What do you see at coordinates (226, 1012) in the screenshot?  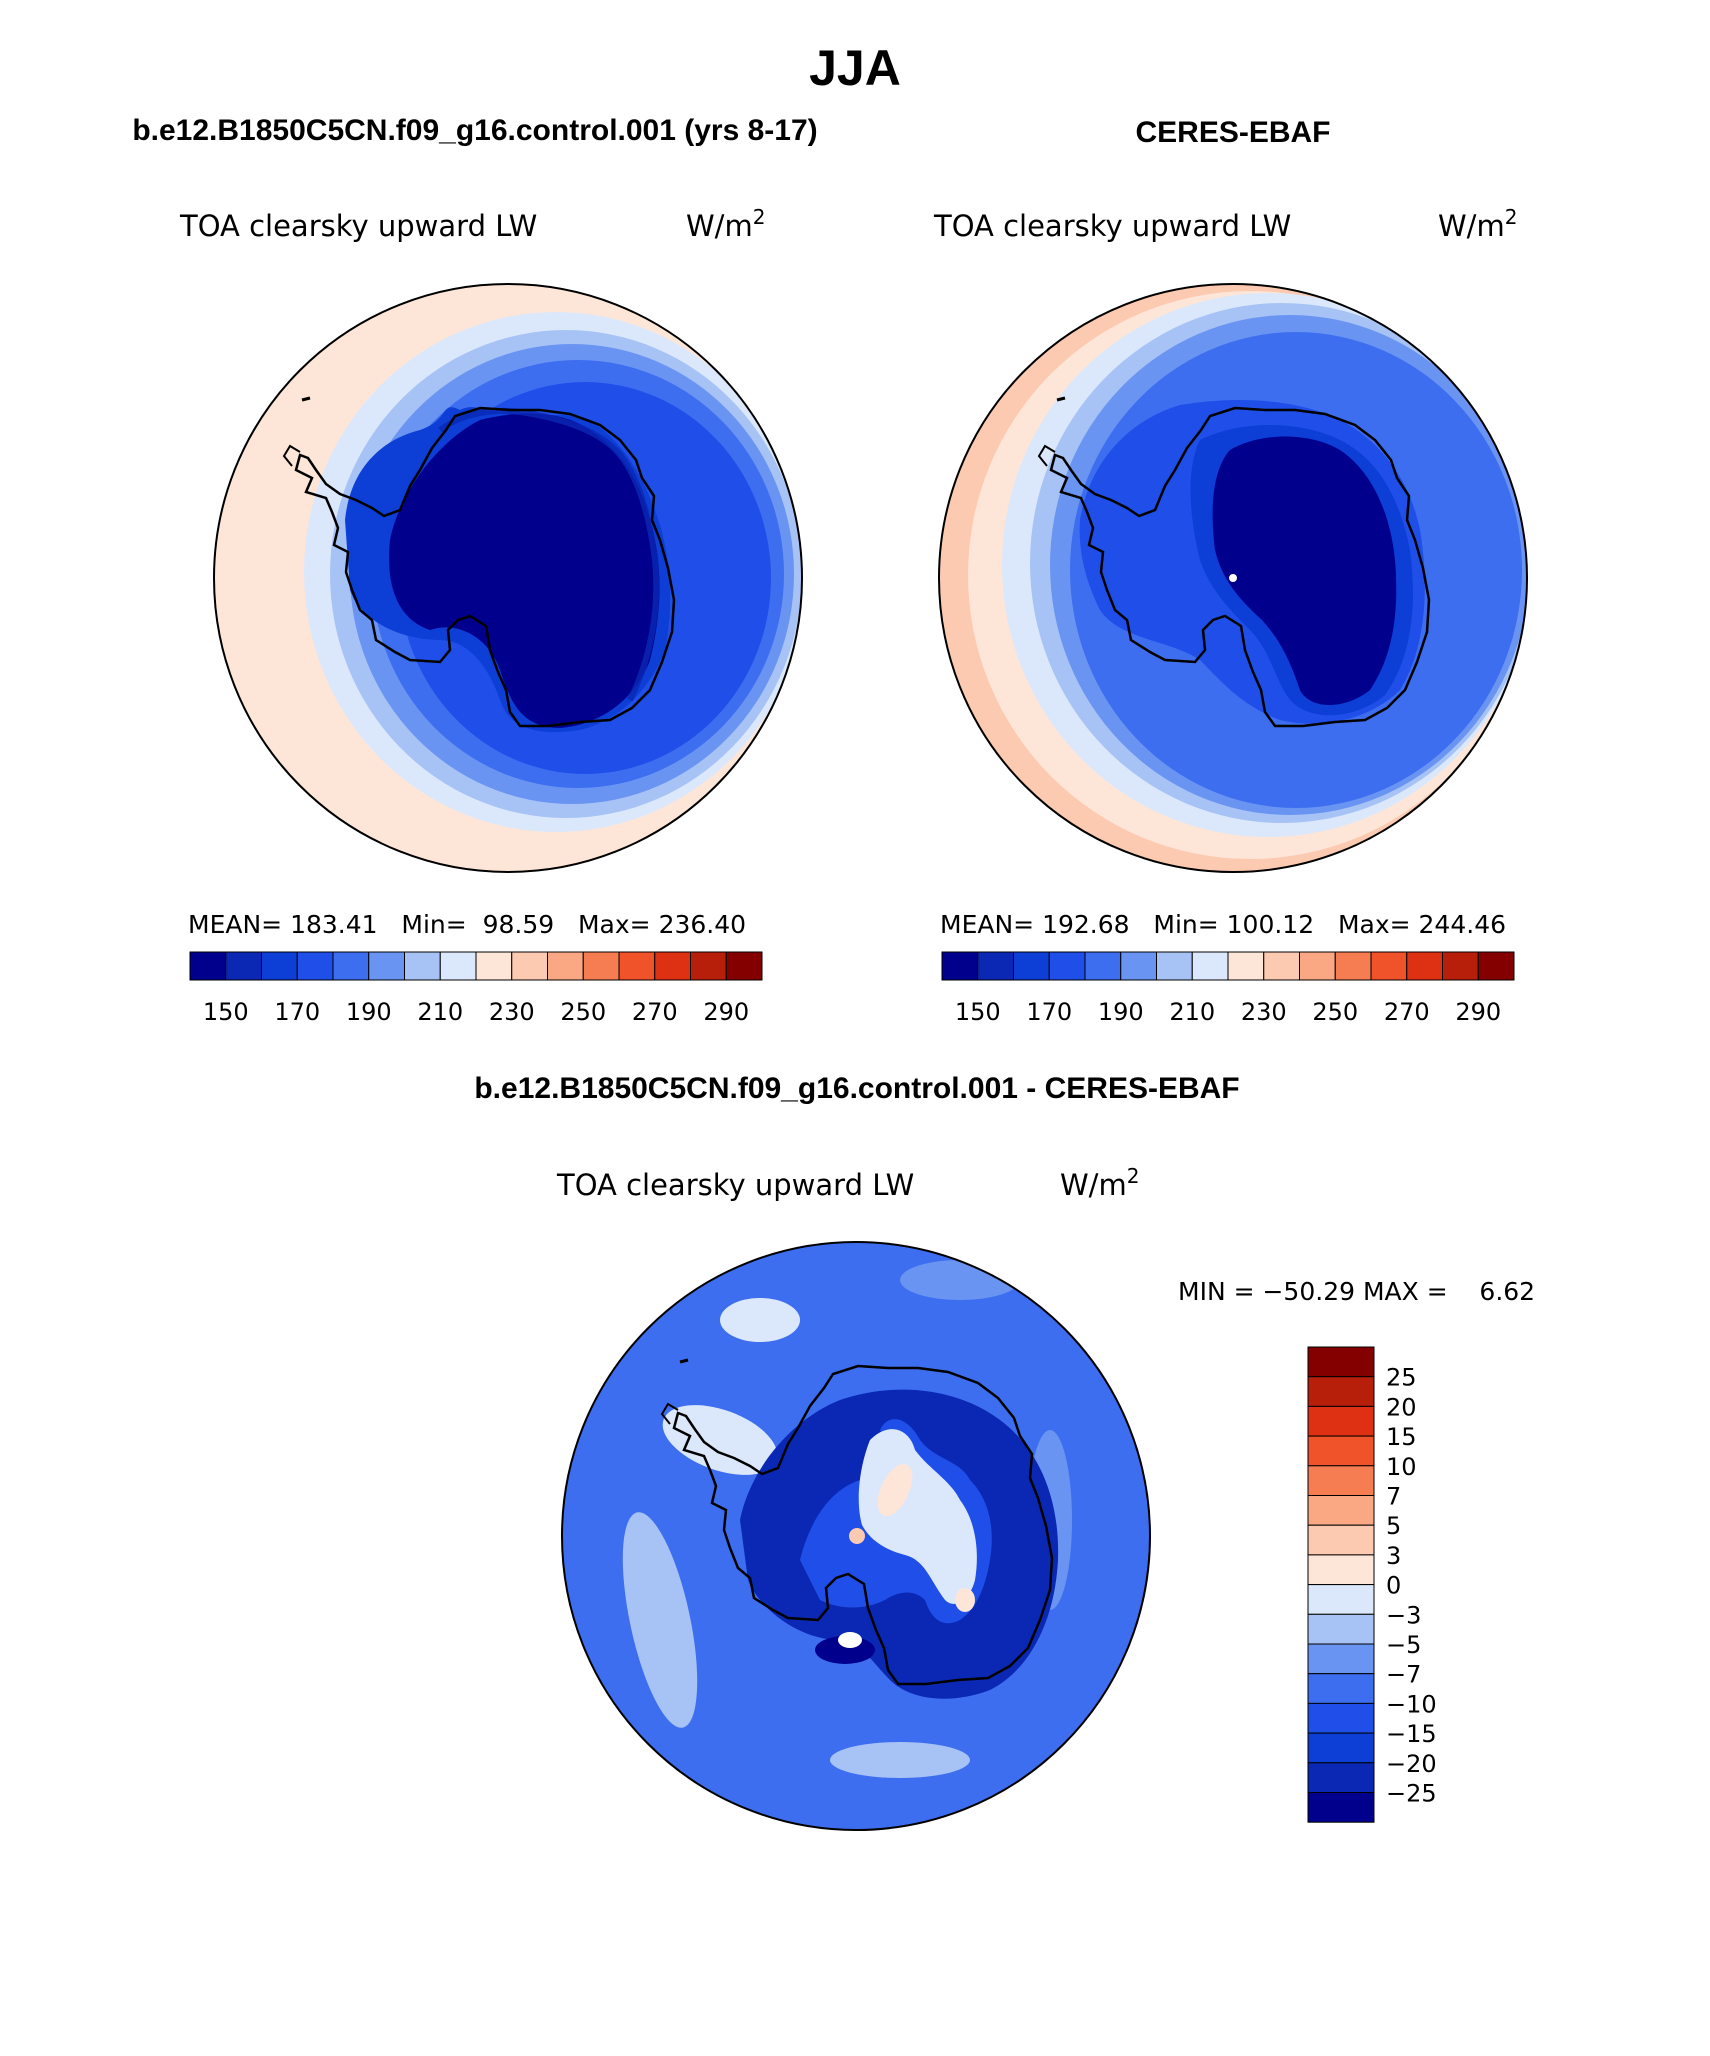 I see `model-colorbar-tick-label: 150` at bounding box center [226, 1012].